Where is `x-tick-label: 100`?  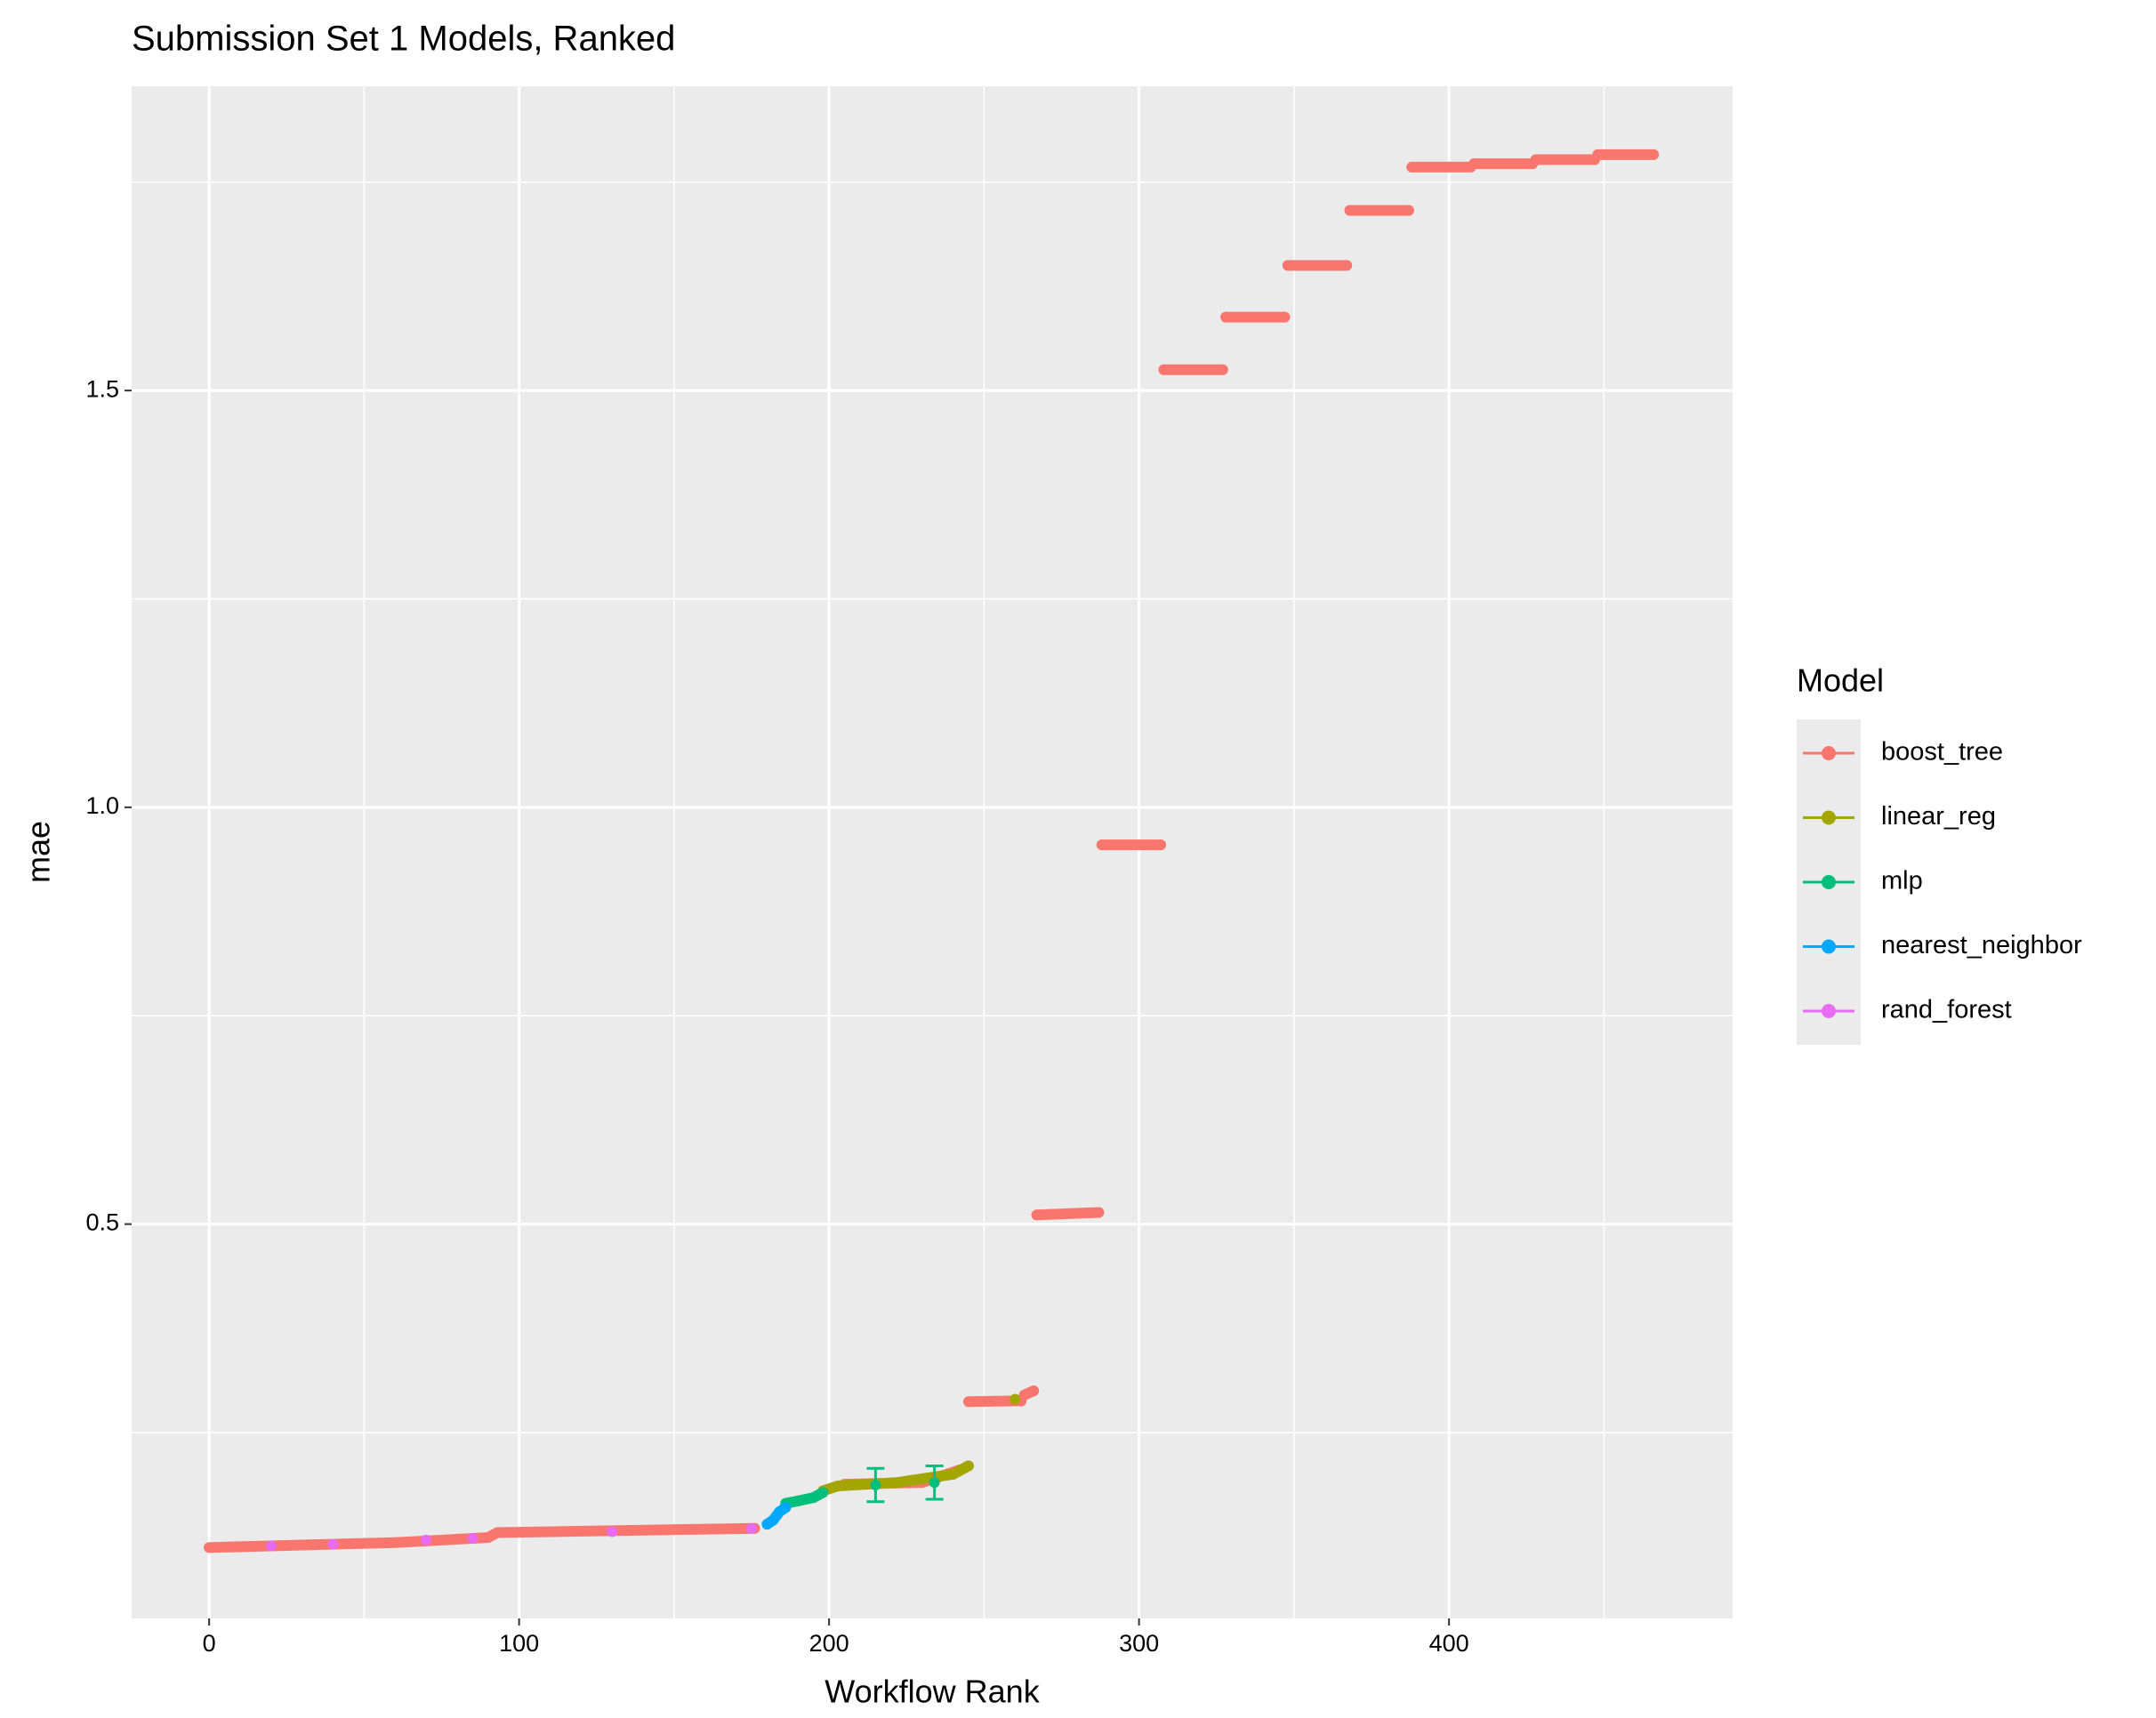
x-tick-label: 100 is located at coordinates (519, 1643).